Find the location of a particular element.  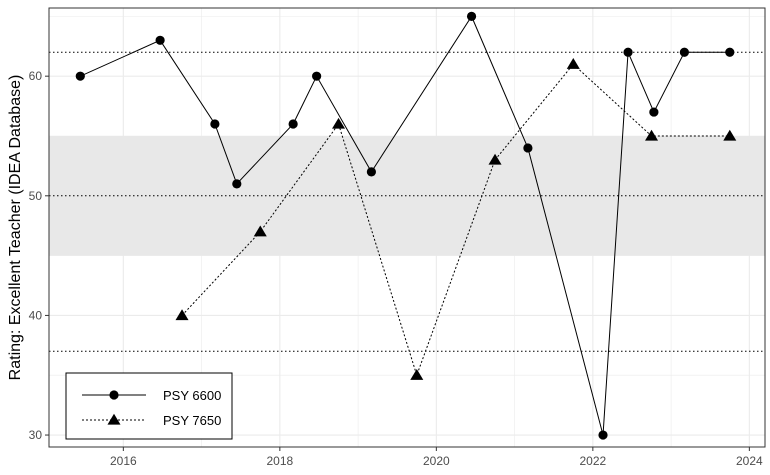

x-tick-label: 2022 is located at coordinates (592, 461).